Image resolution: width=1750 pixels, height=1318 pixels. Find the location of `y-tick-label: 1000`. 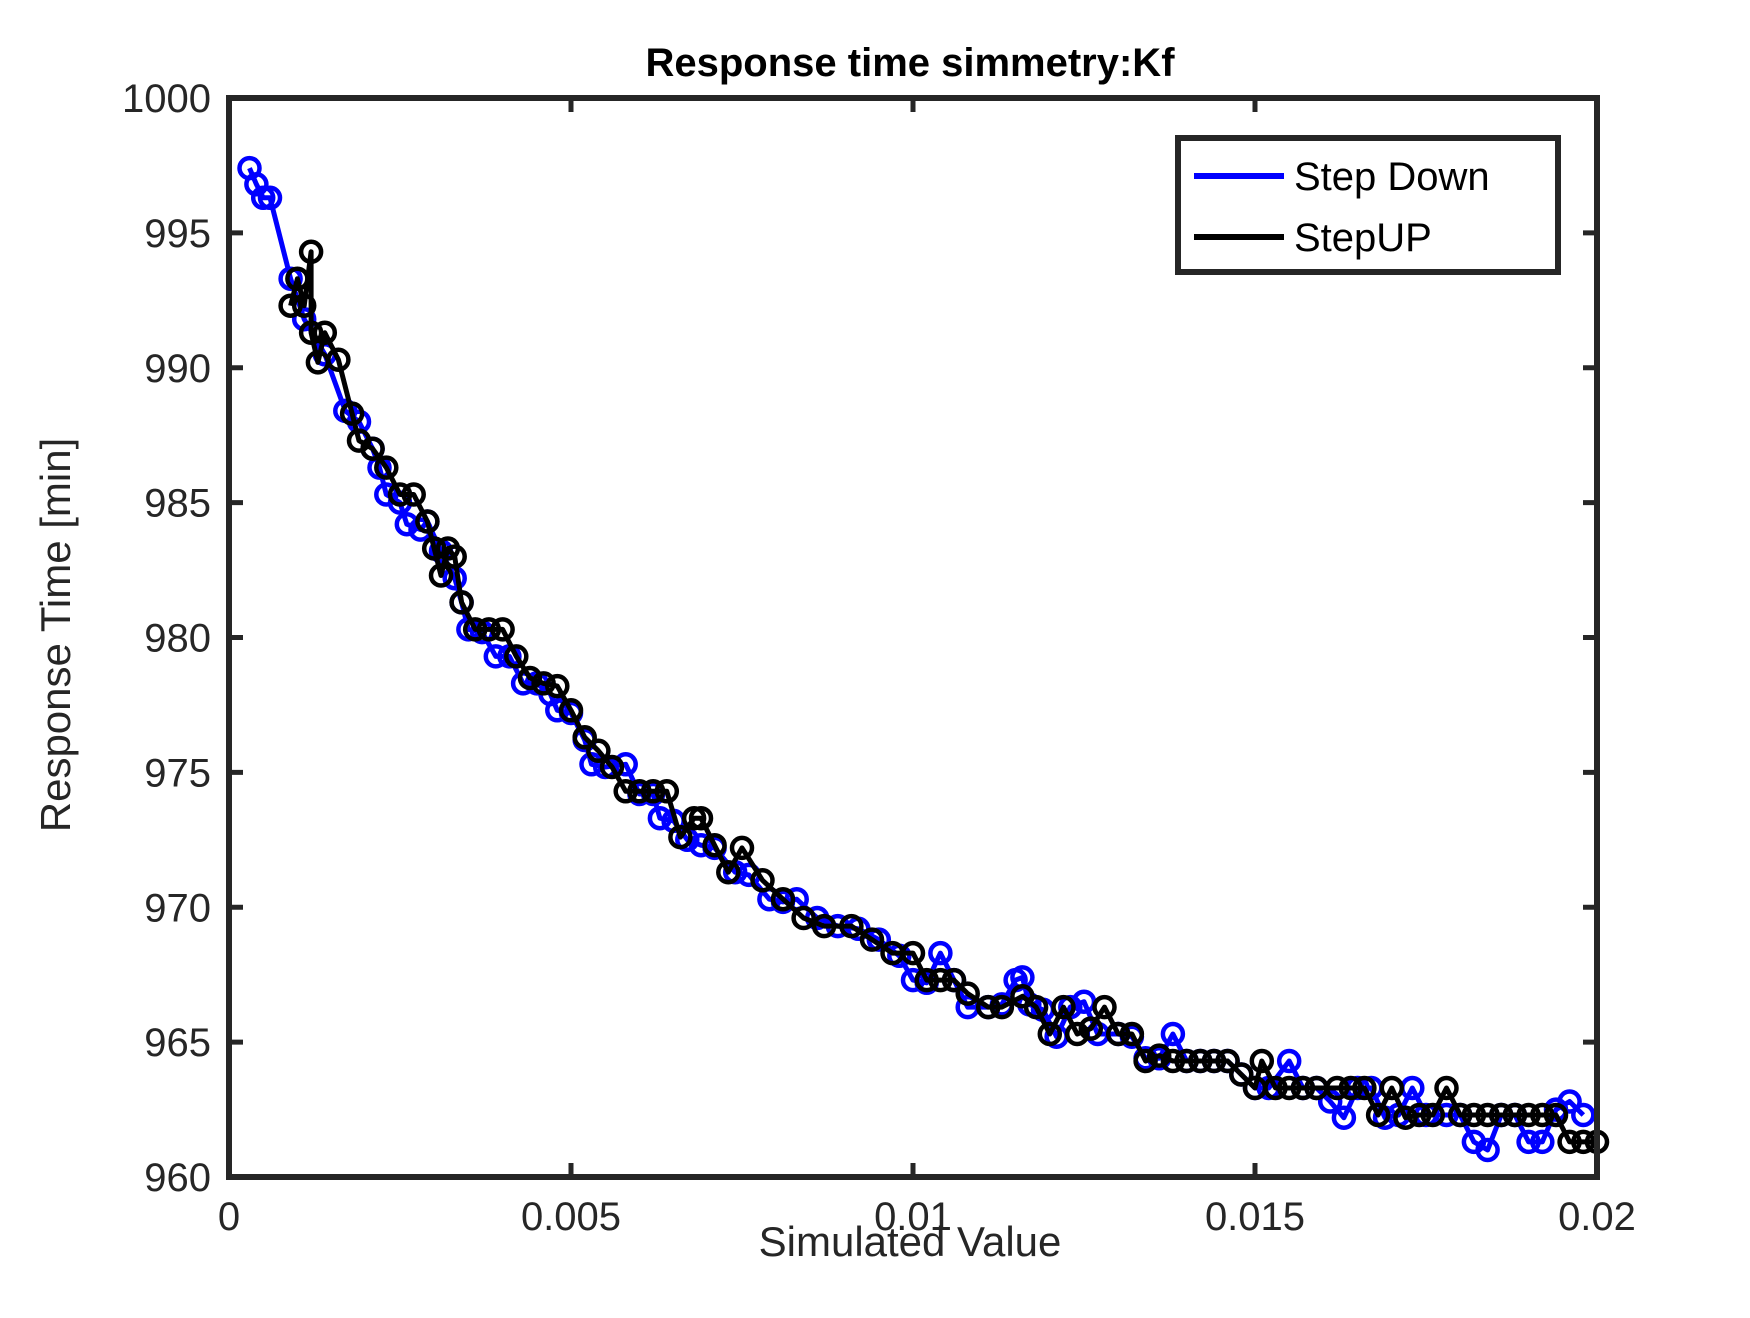

y-tick-label: 1000 is located at coordinates (166, 99).